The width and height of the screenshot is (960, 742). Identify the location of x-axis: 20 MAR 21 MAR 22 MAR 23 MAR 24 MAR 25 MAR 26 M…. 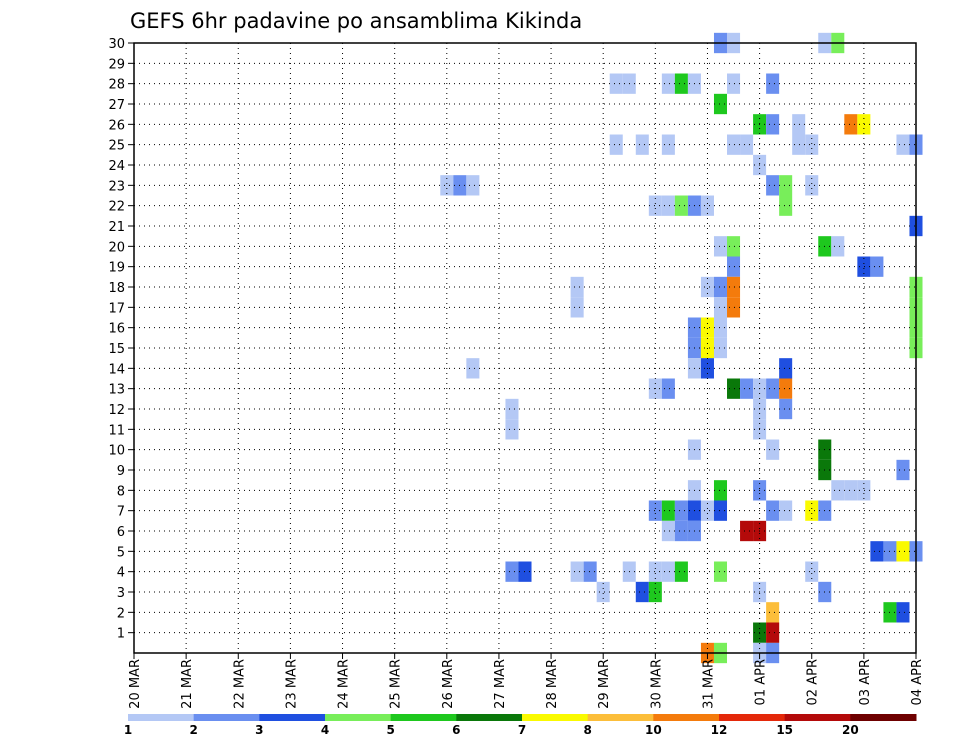
(526, 681).